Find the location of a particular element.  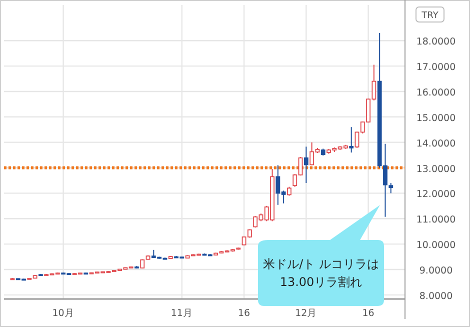

y-axis-title: TRY is located at coordinates (429, 16).